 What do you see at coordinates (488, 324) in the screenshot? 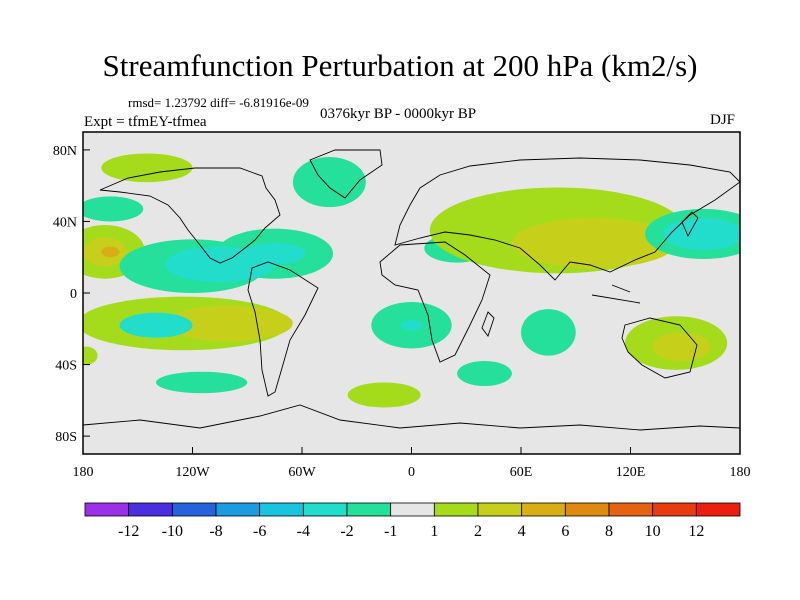
I see `coastline-madagascar` at bounding box center [488, 324].